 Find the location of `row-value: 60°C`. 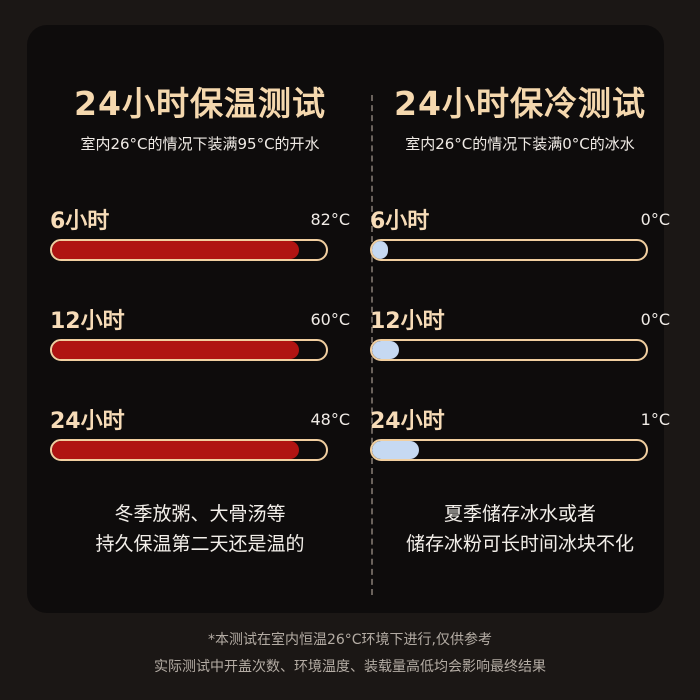

row-value: 60°C is located at coordinates (330, 319).